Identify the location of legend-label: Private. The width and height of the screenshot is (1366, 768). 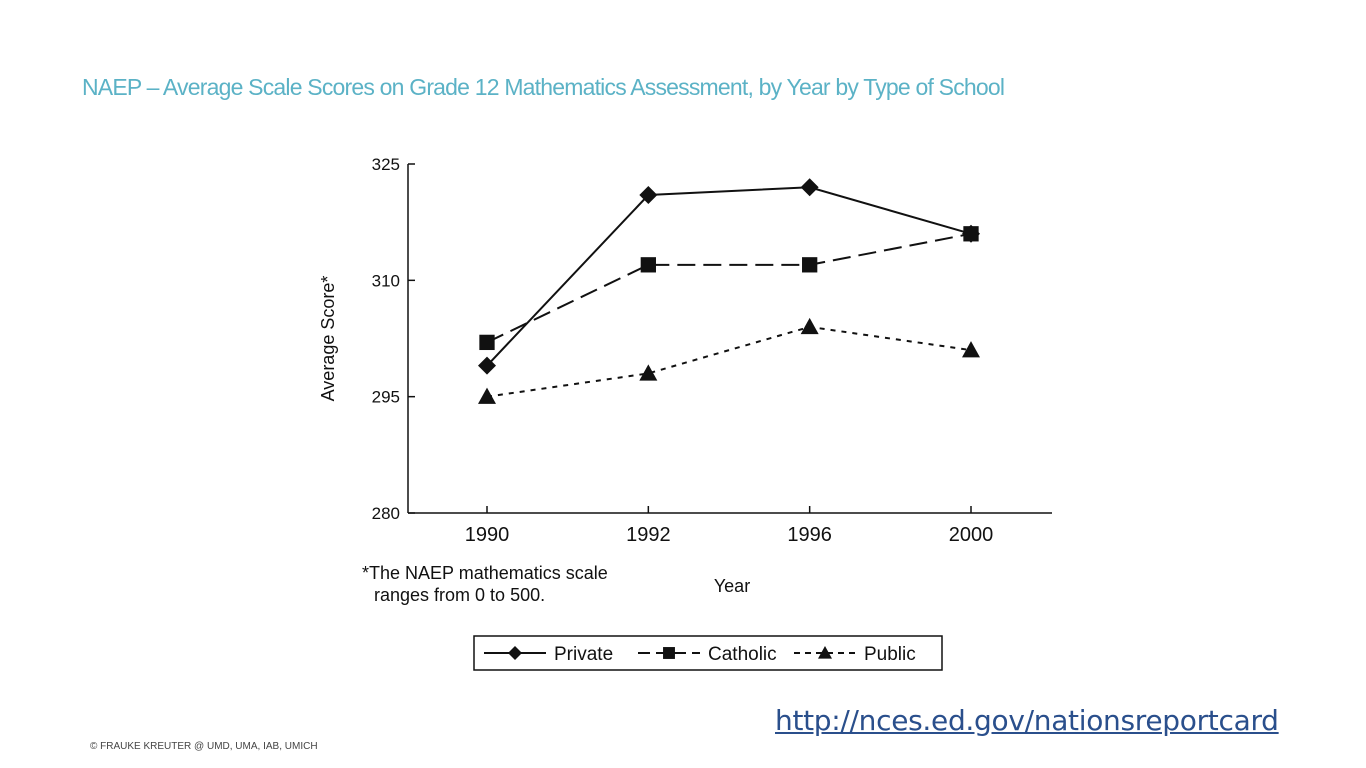
(583, 654).